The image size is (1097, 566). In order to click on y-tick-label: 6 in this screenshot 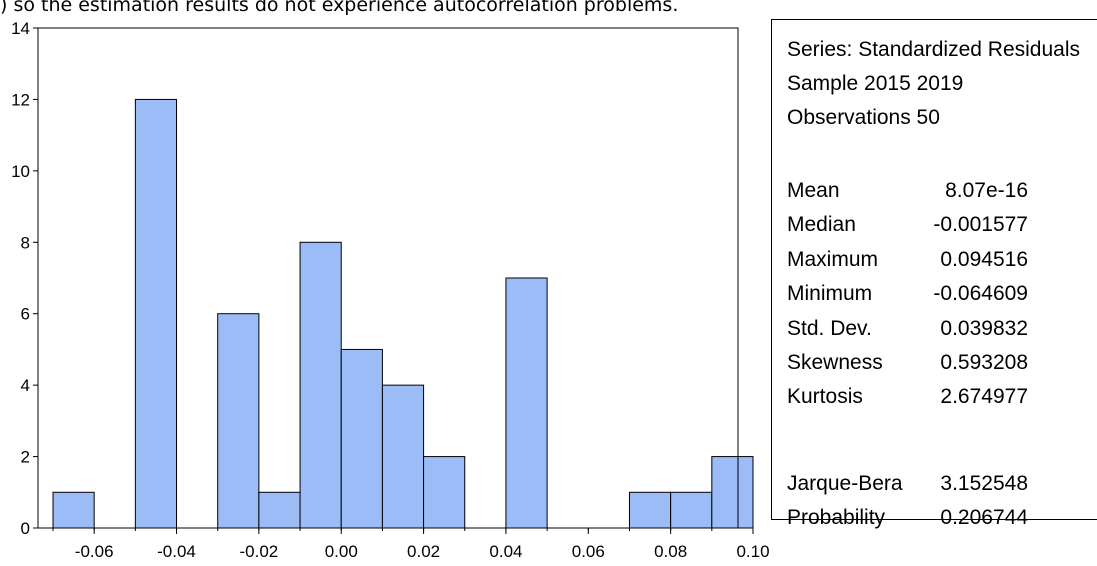, I will do `click(25, 314)`.